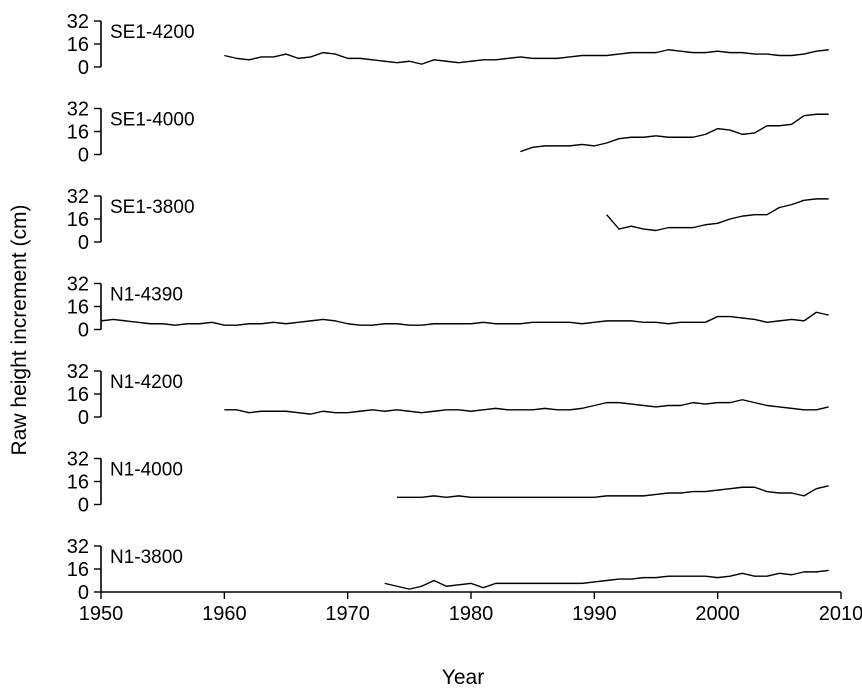 The width and height of the screenshot is (862, 691). Describe the element at coordinates (152, 32) in the screenshot. I see `series-label: SE1-4200` at that location.